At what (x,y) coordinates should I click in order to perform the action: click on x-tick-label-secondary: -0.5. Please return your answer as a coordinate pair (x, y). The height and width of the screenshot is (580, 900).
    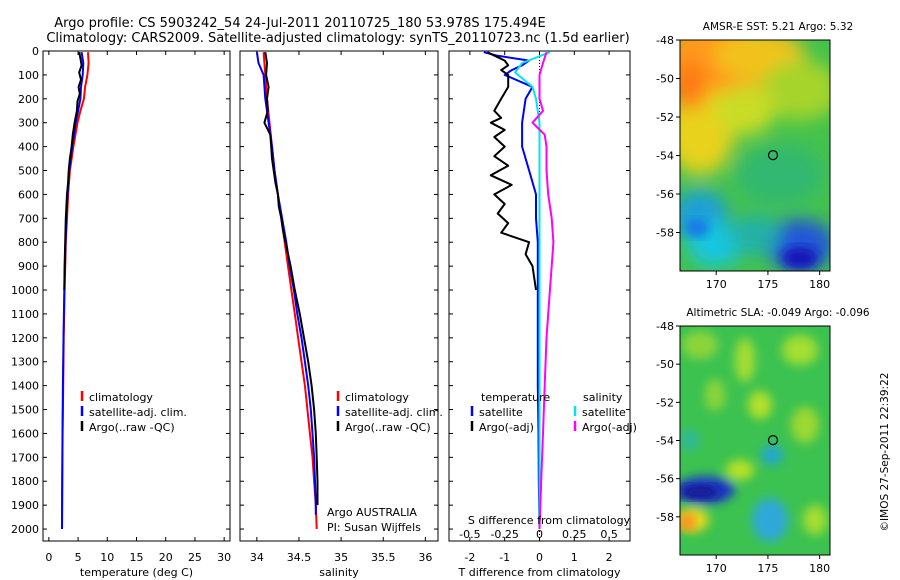
    Looking at the image, I should click on (469, 534).